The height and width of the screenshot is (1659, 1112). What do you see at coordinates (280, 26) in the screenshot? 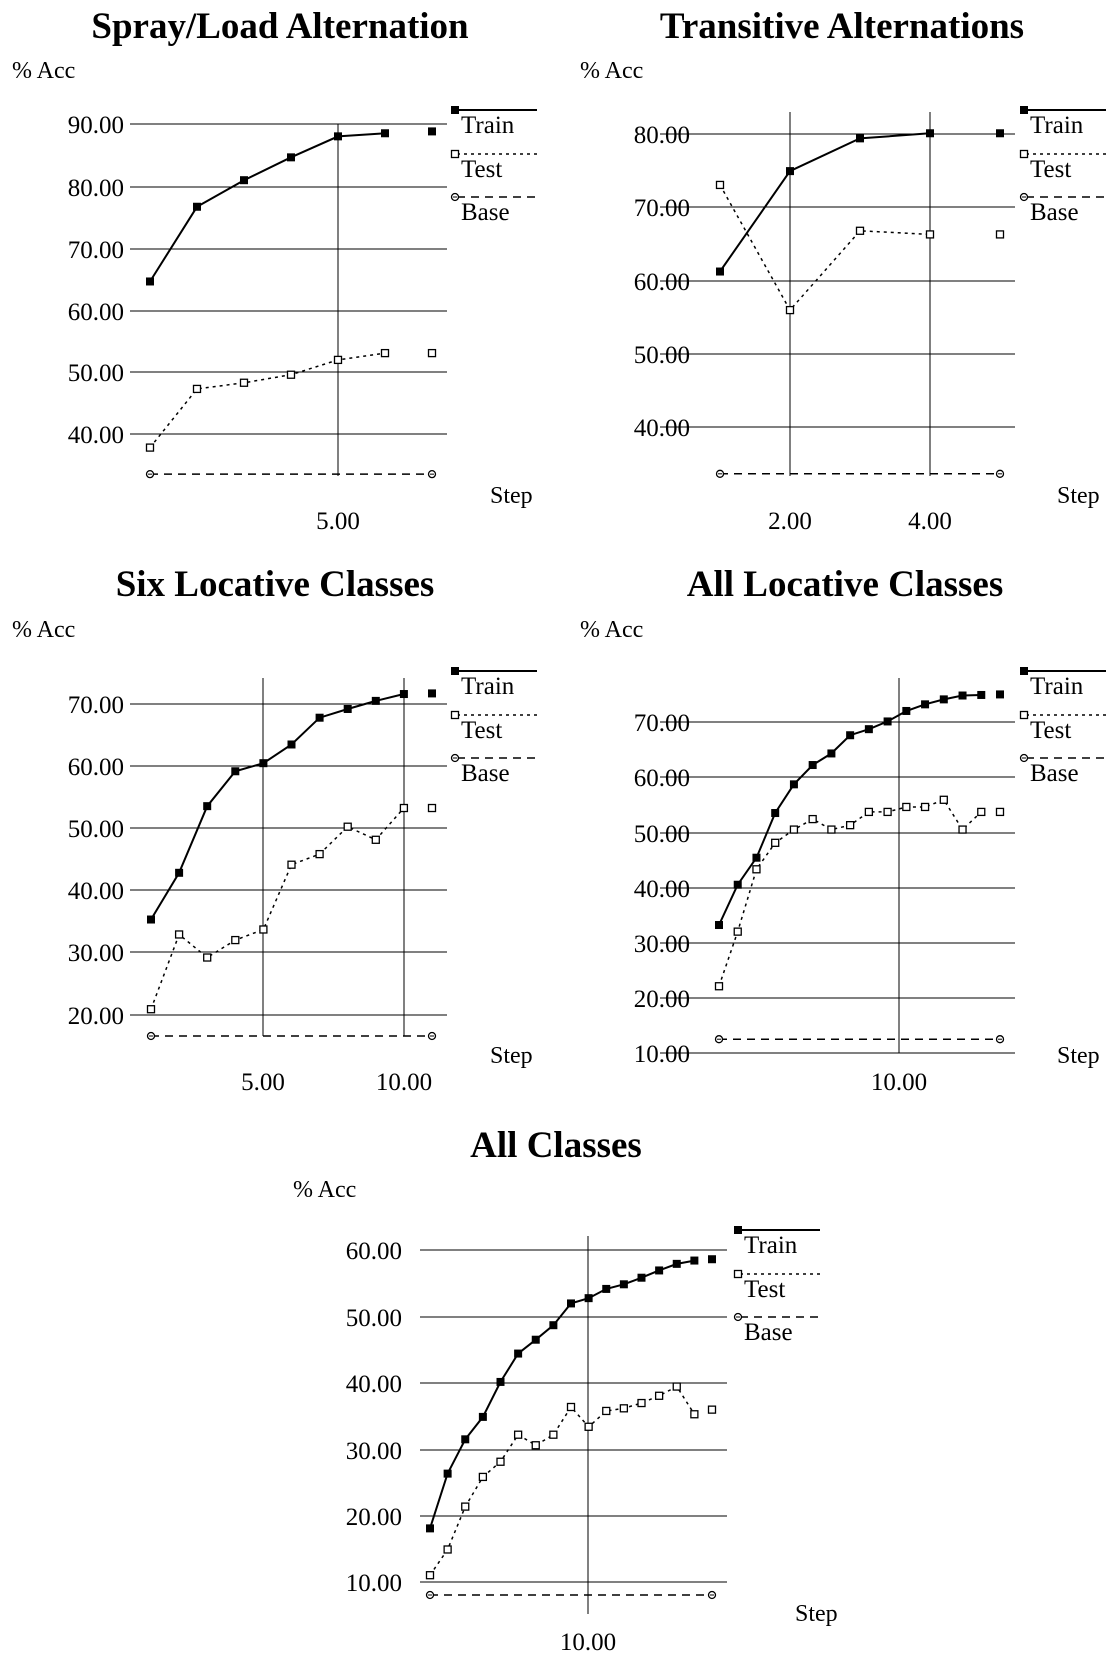
I see `chart-title: Spray/Load Alternation` at bounding box center [280, 26].